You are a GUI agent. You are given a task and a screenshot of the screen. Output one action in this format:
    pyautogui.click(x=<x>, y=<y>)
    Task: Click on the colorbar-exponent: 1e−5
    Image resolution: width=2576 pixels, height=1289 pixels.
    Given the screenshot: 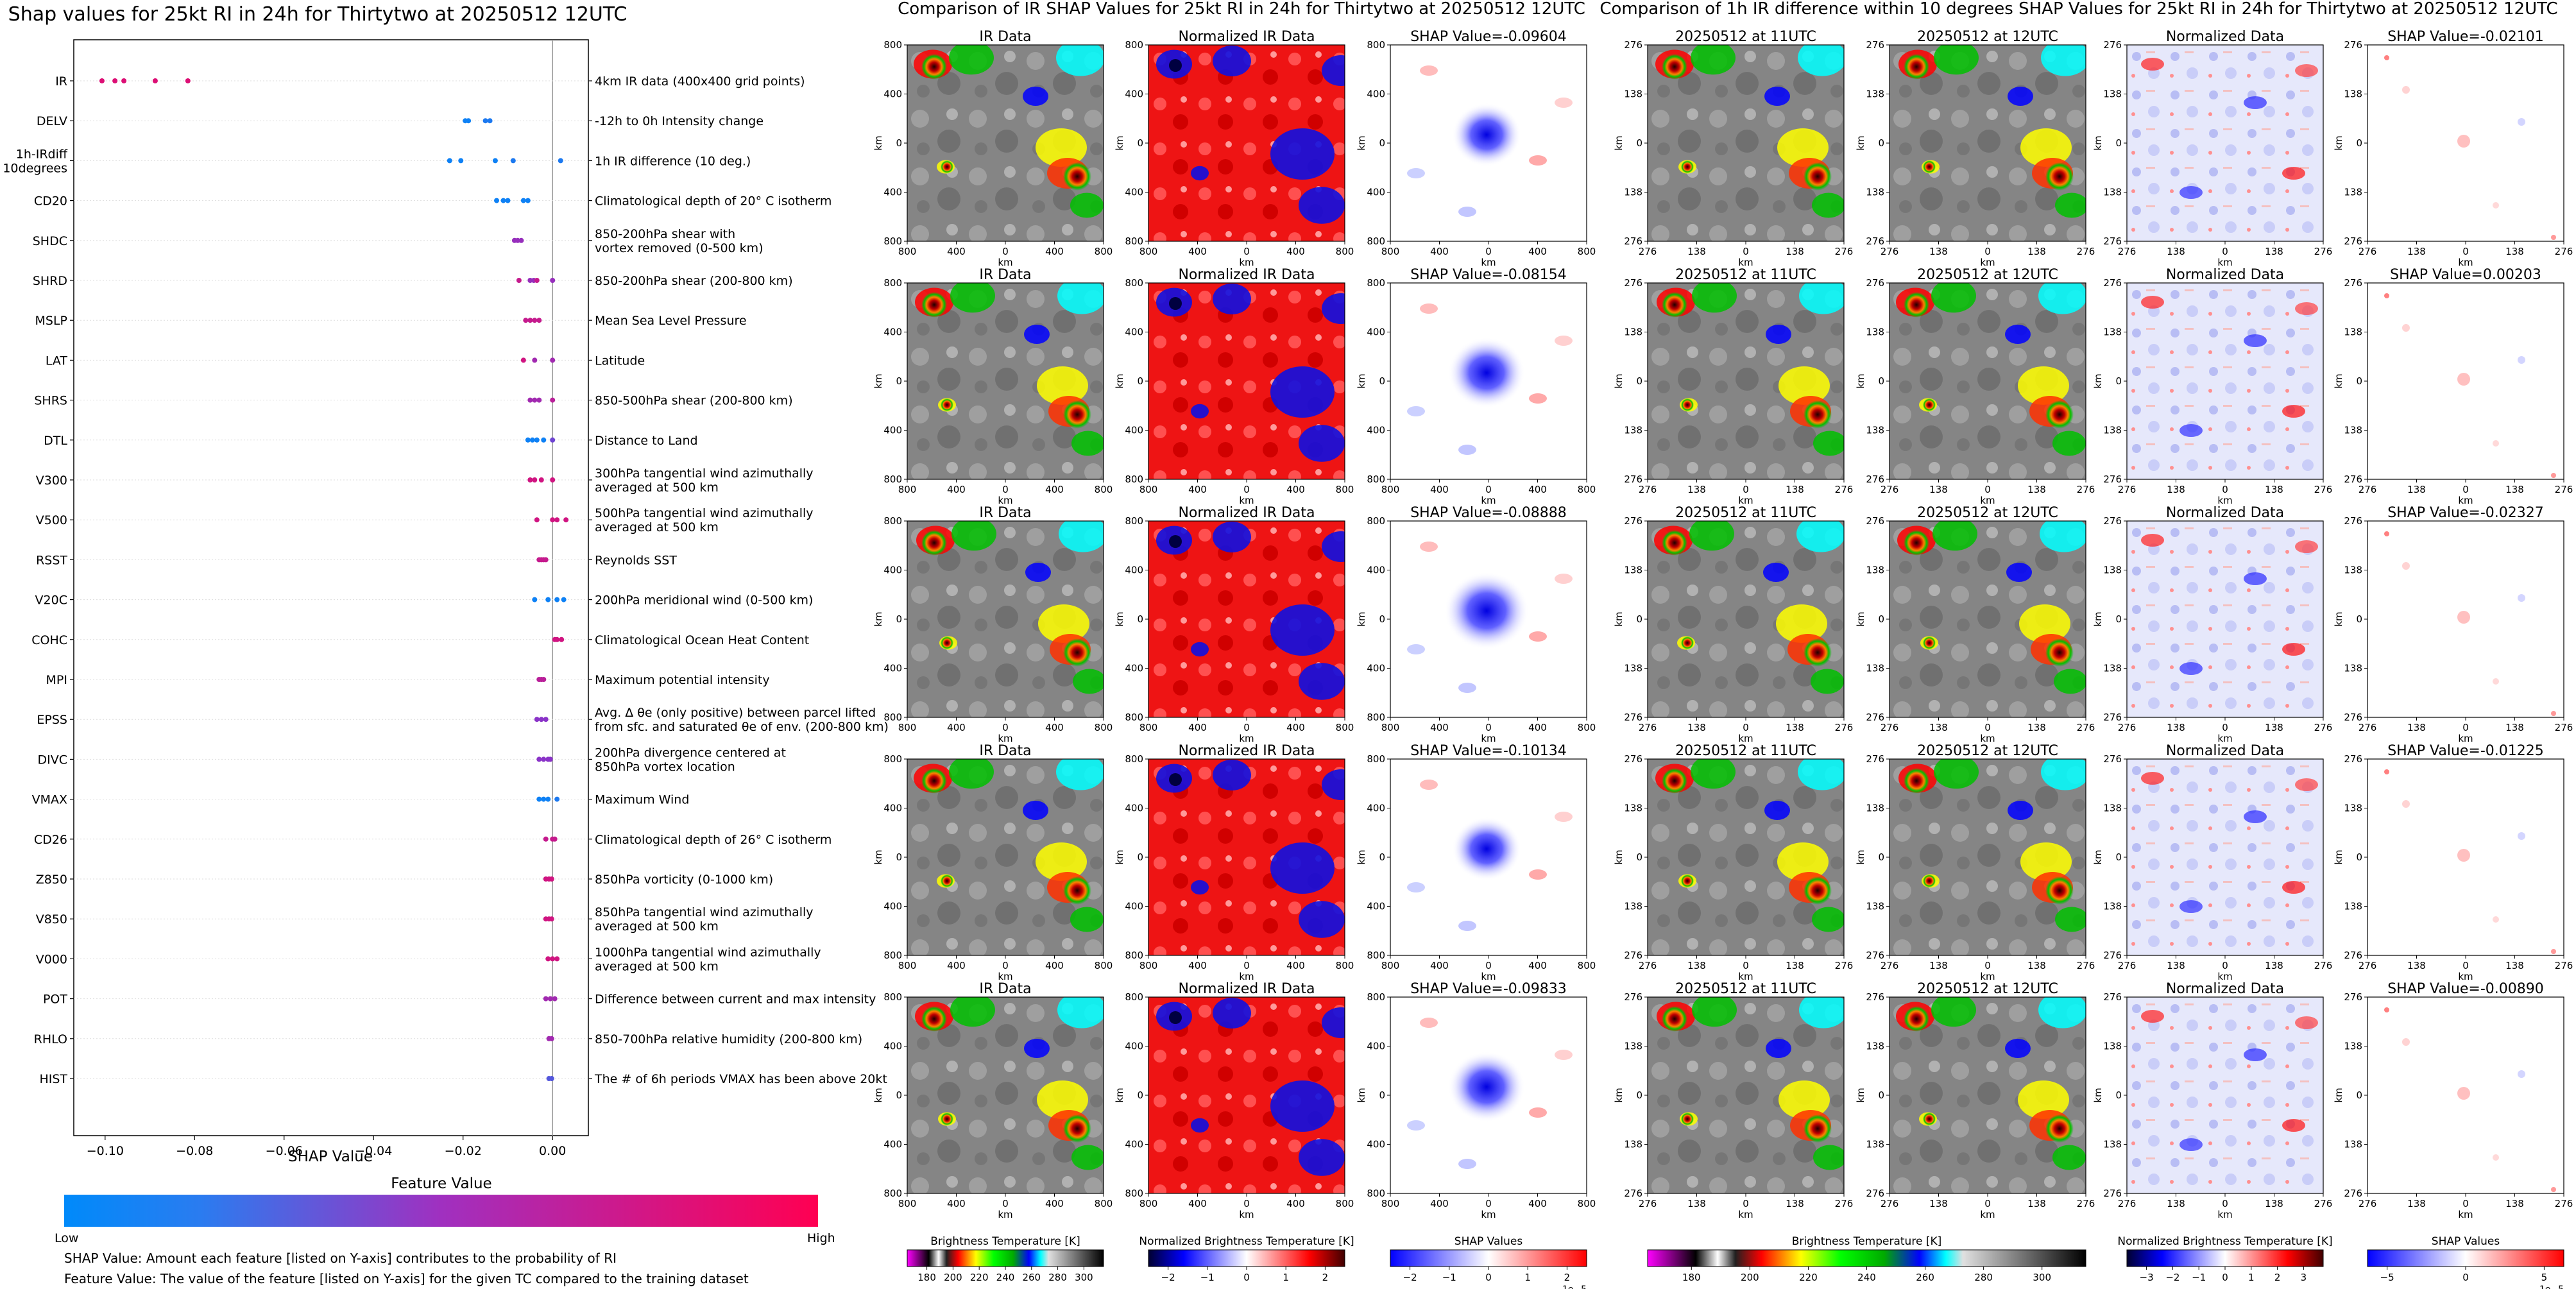 What is the action you would take?
    pyautogui.click(x=1574, y=1287)
    